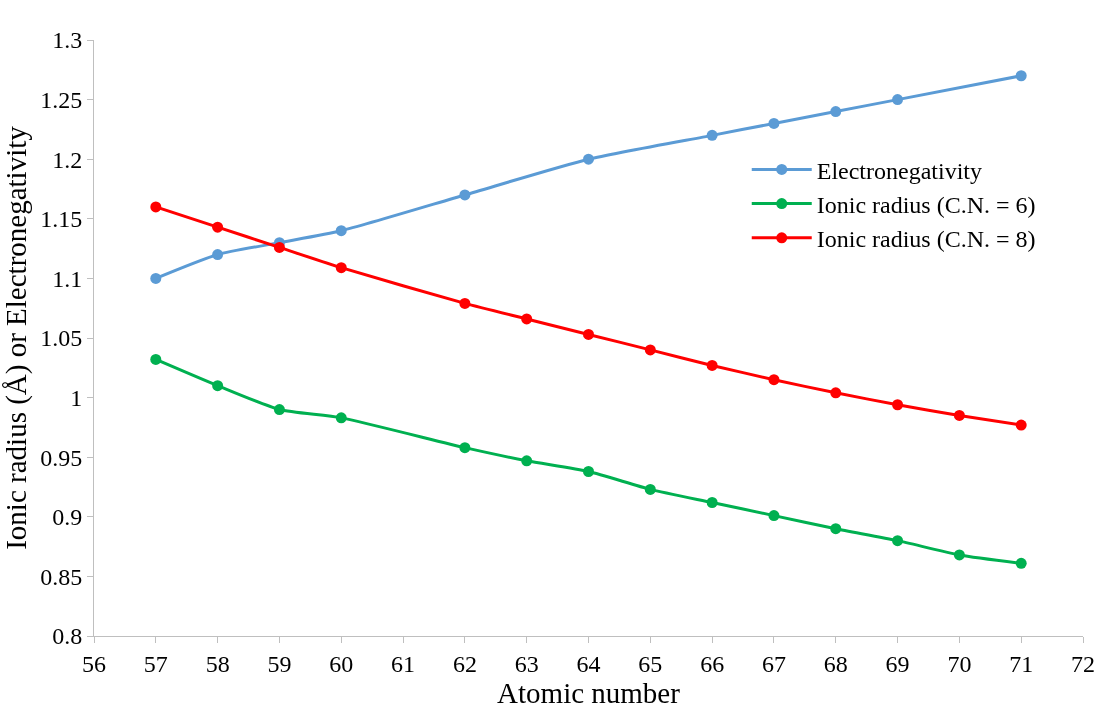 This screenshot has width=1105, height=711. I want to click on x-tick-label: 57, so click(155, 663).